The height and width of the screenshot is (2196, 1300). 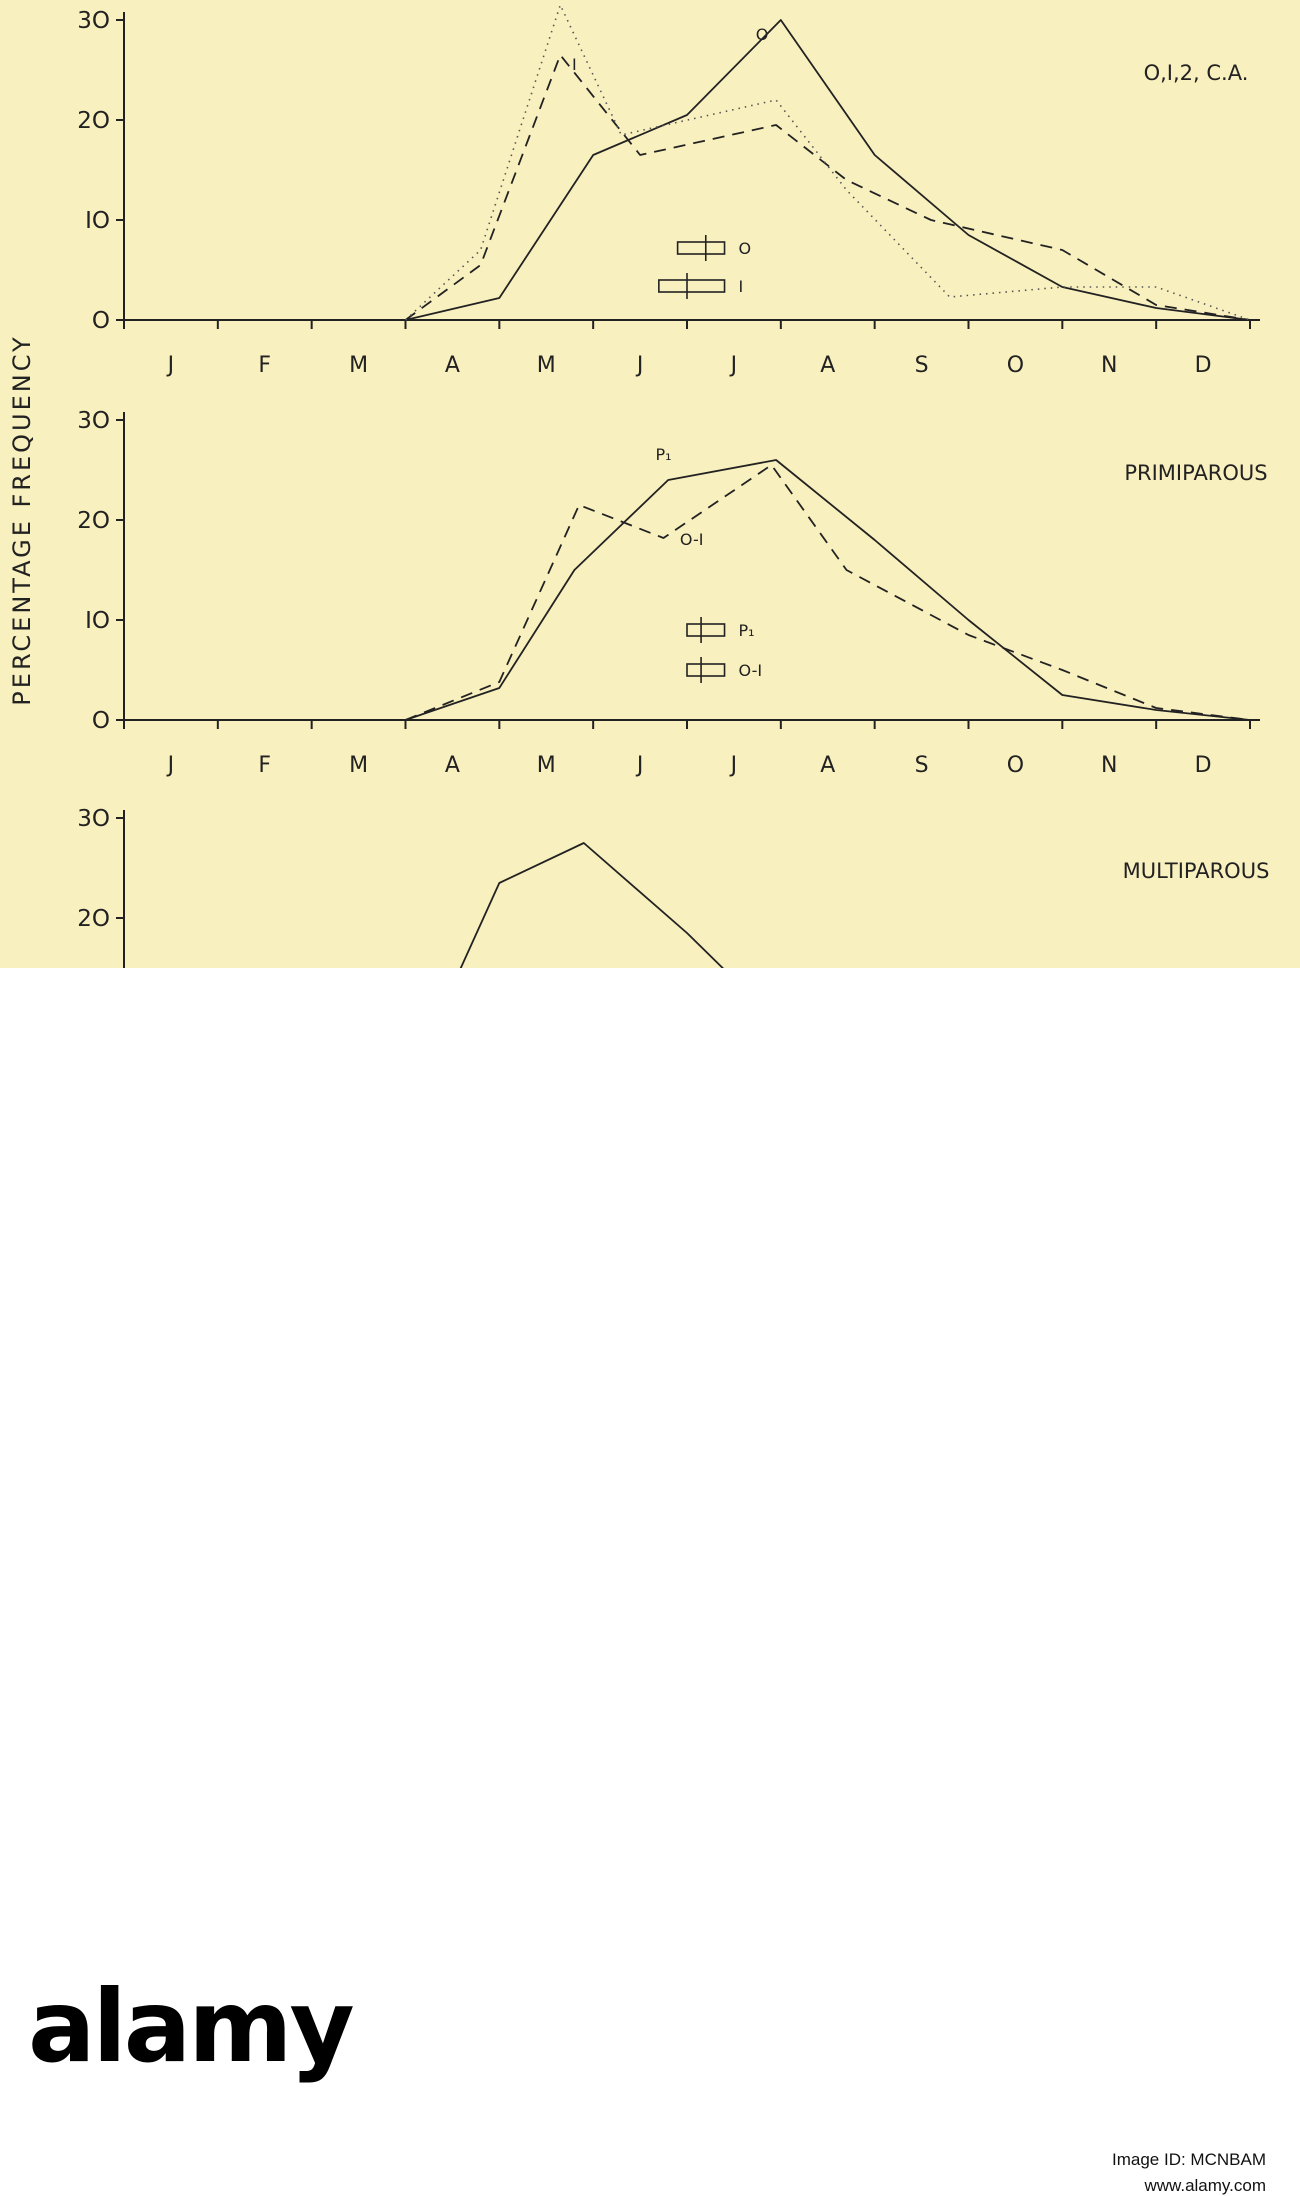 What do you see at coordinates (745, 248) in the screenshot?
I see `legend-label: O` at bounding box center [745, 248].